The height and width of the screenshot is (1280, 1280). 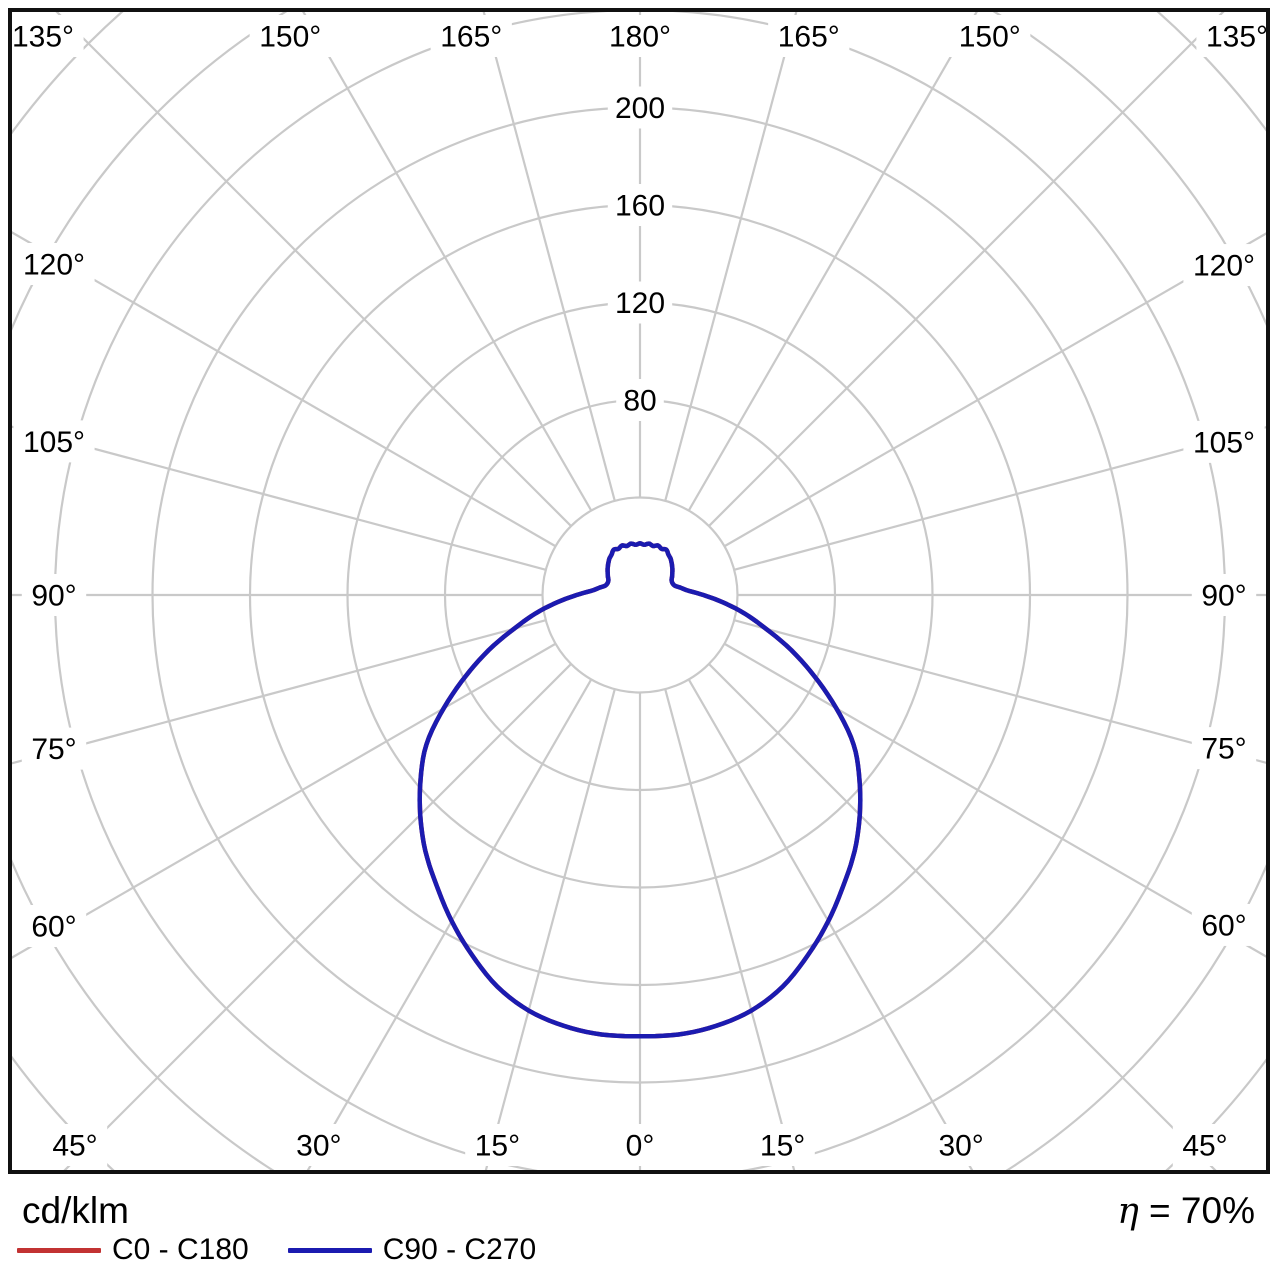 I want to click on angle-label-R120: 120°, so click(x=1224, y=266).